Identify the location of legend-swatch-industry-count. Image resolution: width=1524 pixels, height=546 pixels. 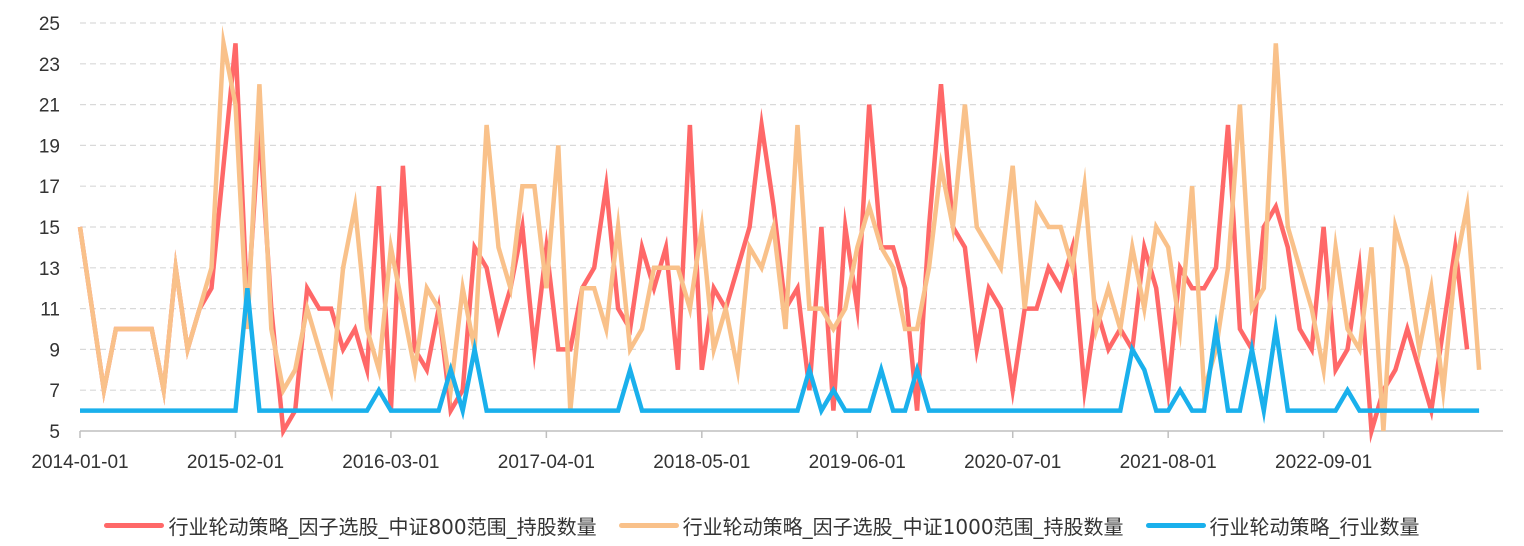
(1175, 525).